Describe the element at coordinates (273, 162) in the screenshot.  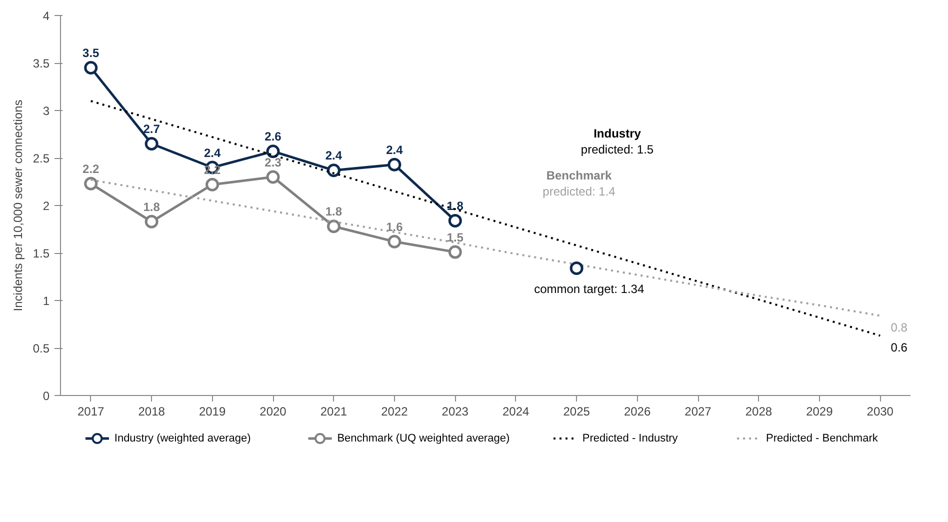
I see `data-label: 2.3` at that location.